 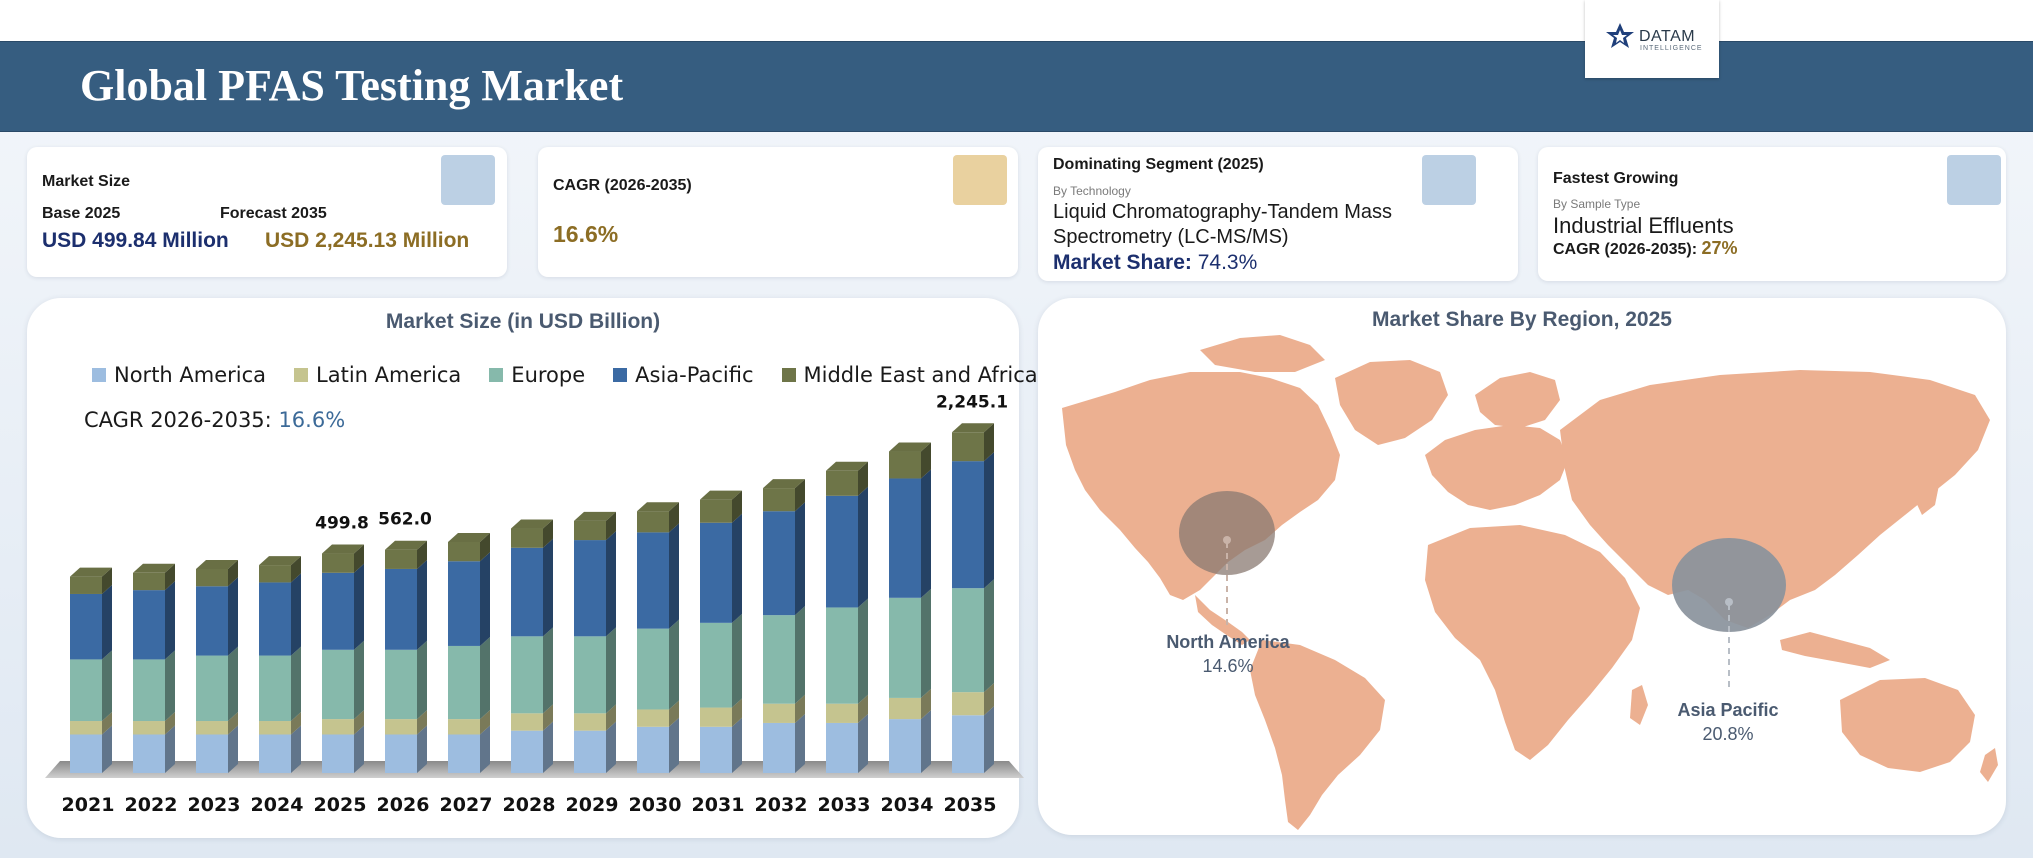 I want to click on fastest-label: Fastest Growing, so click(x=1616, y=178).